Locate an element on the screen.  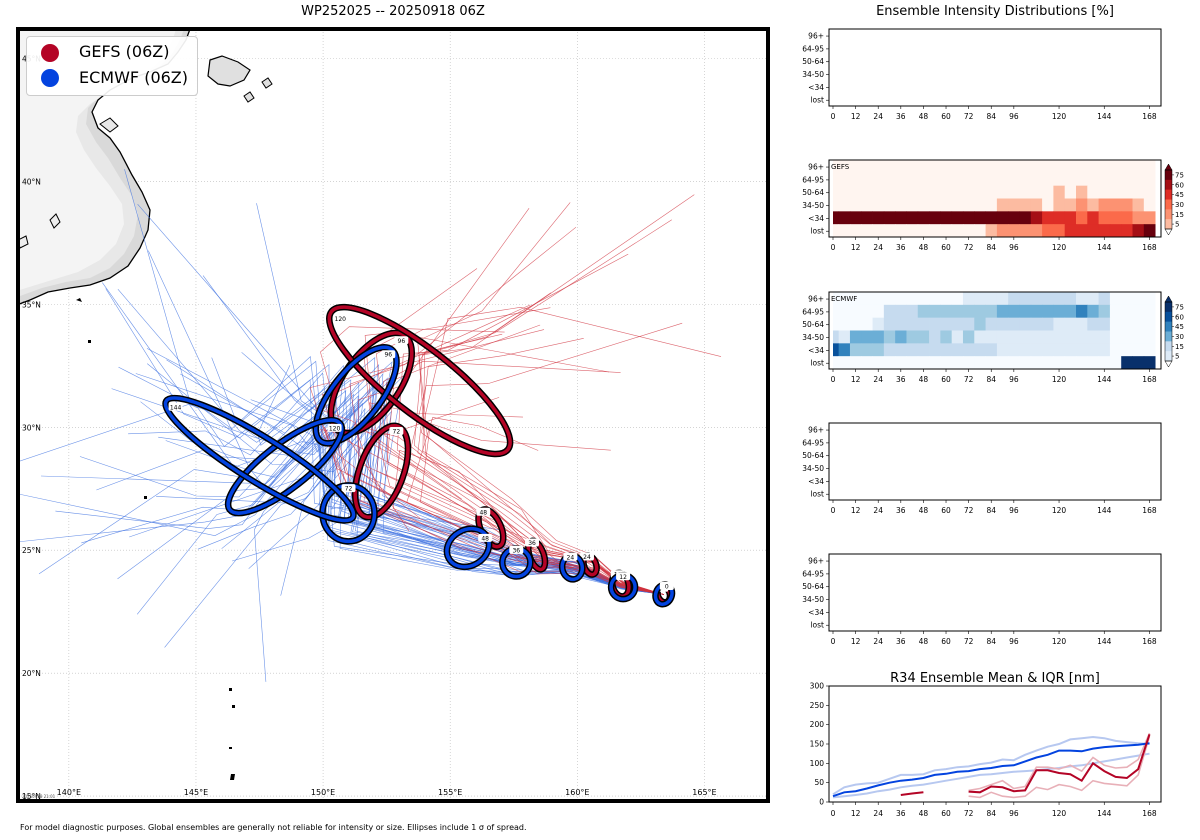
ecmwf-legend-swatch is located at coordinates (50, 78).